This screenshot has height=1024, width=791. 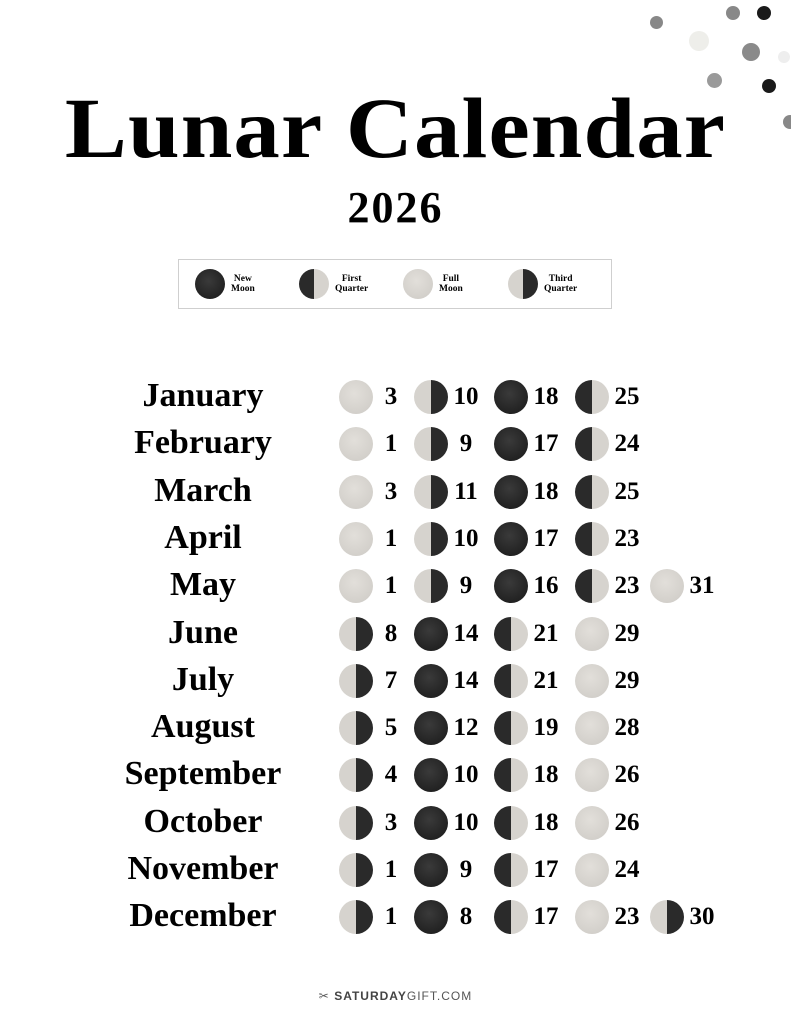 I want to click on phase-day: 7, so click(x=391, y=680).